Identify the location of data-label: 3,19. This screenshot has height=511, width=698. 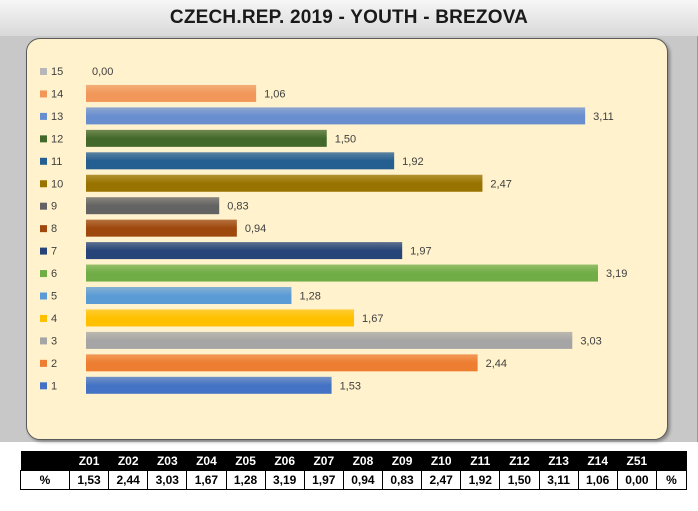
(616, 274).